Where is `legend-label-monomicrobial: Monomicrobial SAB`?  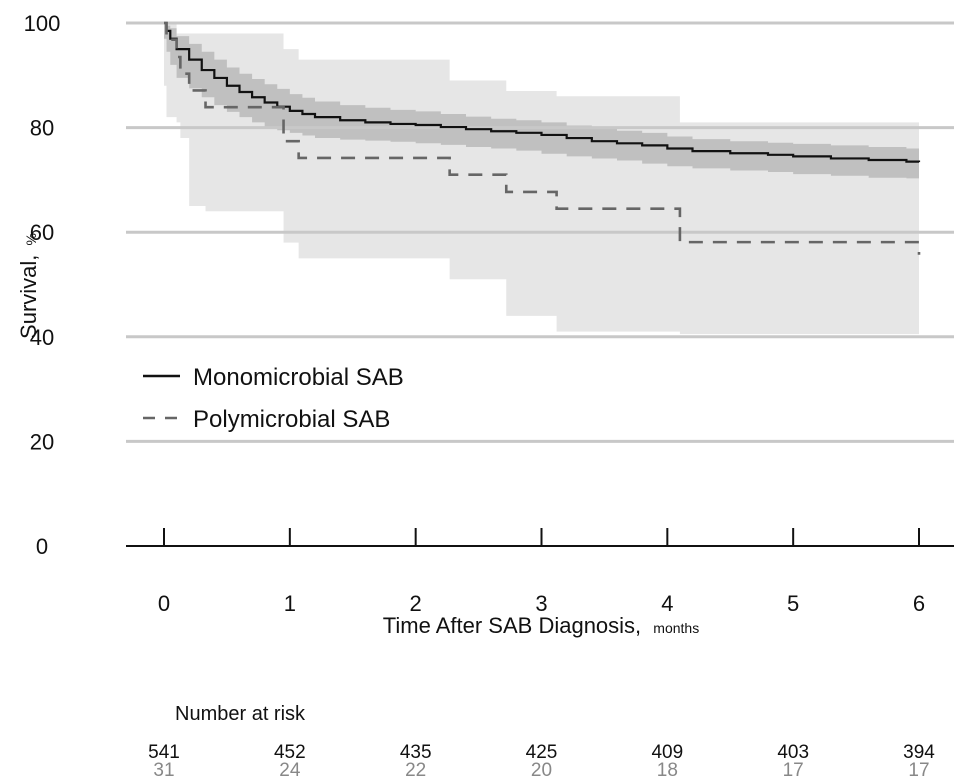 legend-label-monomicrobial: Monomicrobial SAB is located at coordinates (298, 377).